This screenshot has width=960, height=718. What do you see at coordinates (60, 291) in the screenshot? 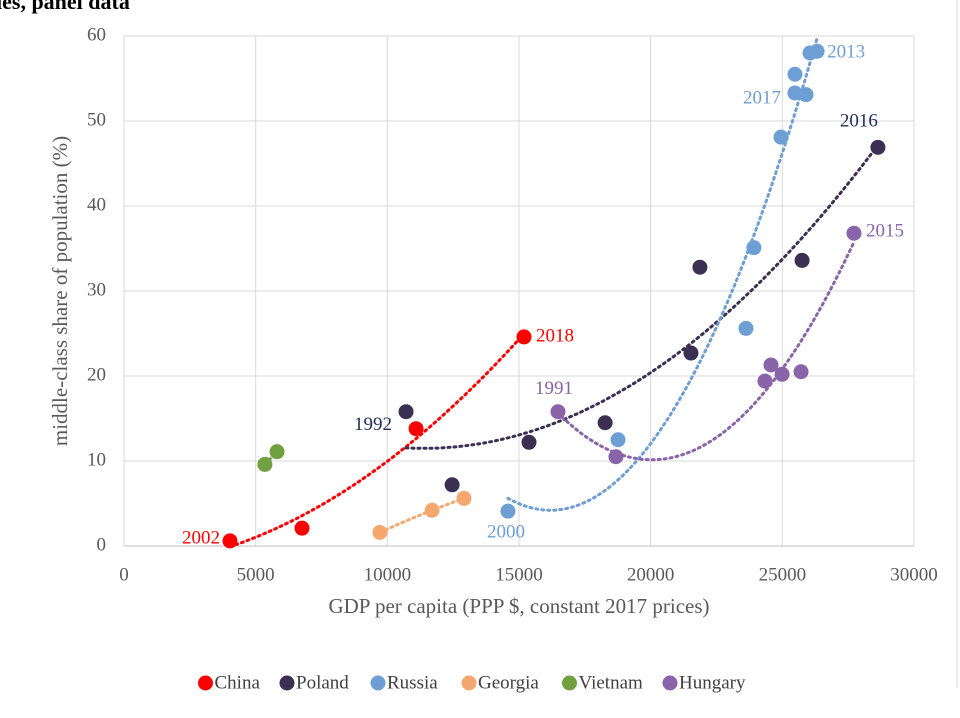
I see `y-axis-title: middle-class share of population (%)` at bounding box center [60, 291].